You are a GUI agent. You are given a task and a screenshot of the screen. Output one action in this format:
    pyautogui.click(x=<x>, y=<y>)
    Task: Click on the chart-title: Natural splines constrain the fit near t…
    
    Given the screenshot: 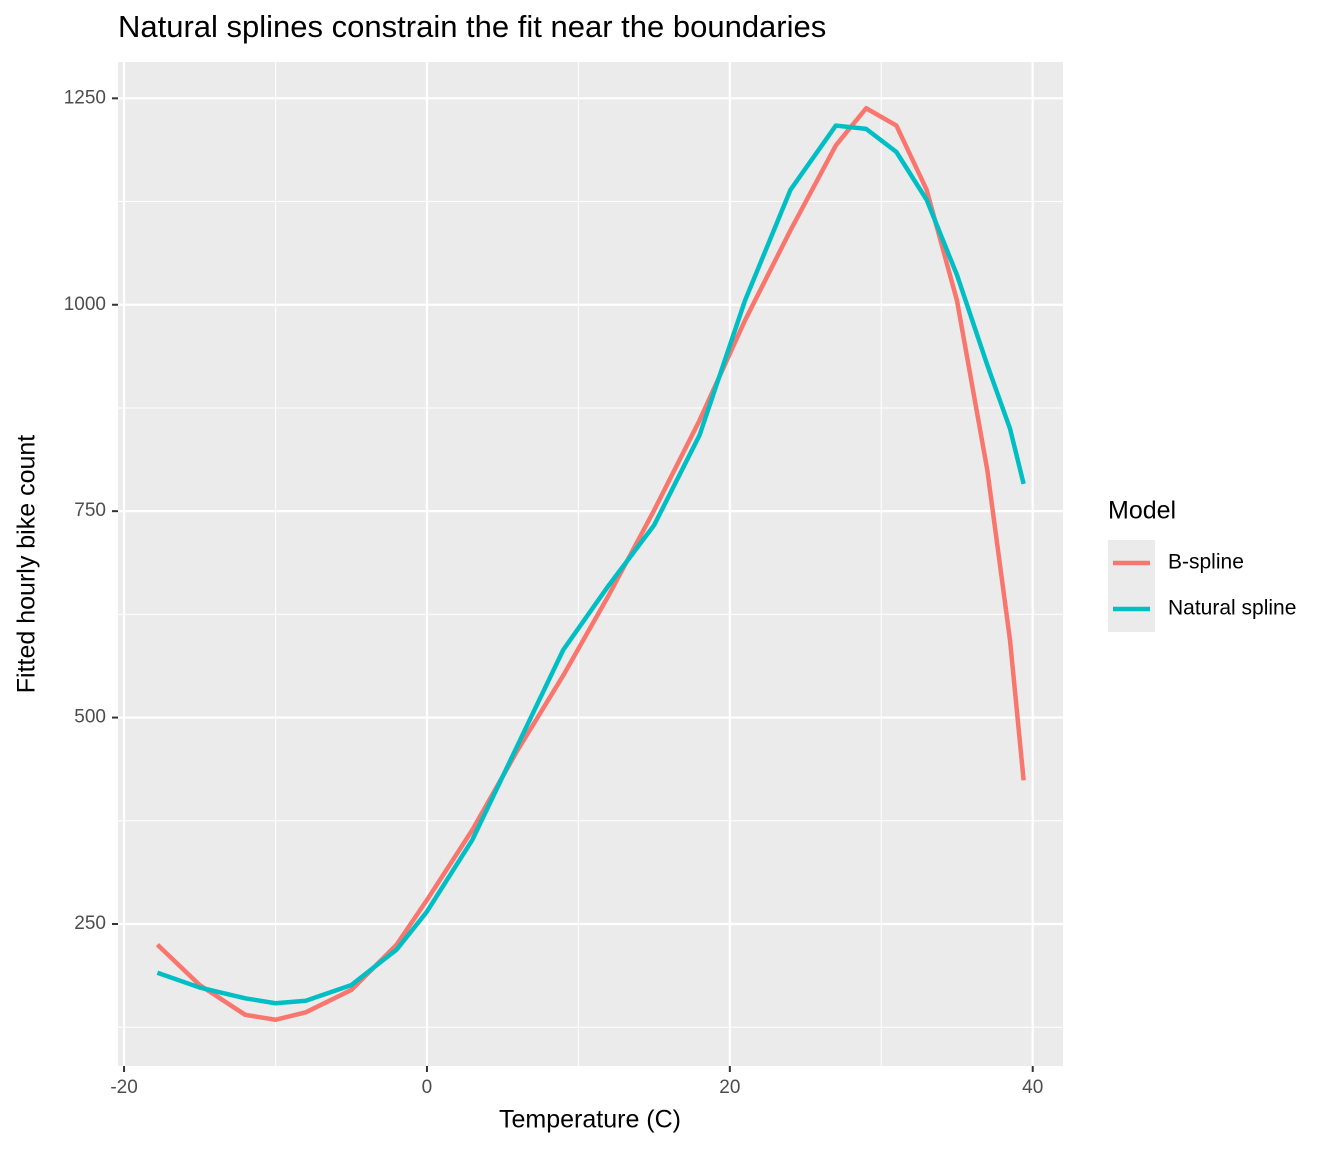 What is the action you would take?
    pyautogui.click(x=472, y=26)
    